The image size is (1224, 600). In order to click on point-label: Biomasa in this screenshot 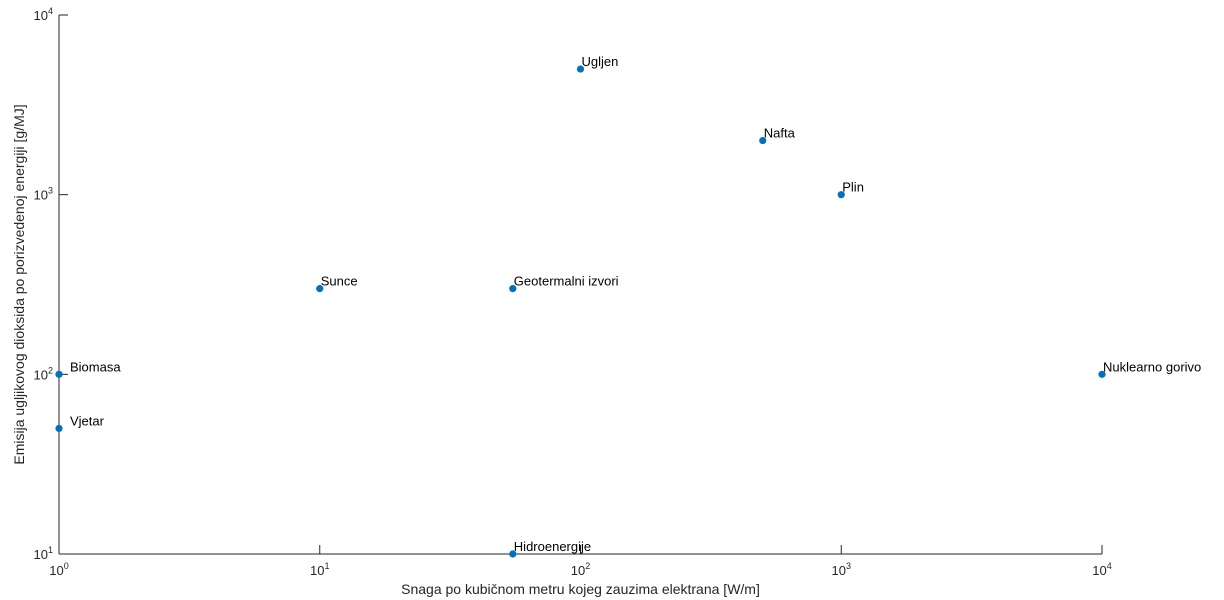, I will do `click(95, 366)`.